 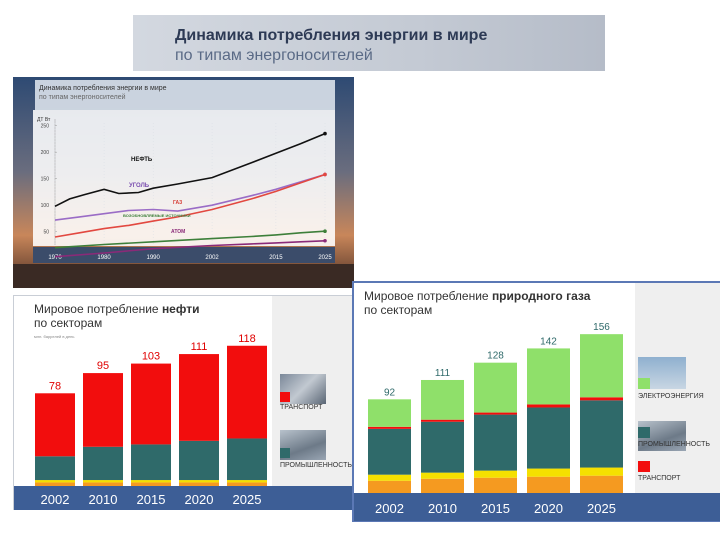 I want to click on x-tick-label: 1990, so click(x=154, y=258).